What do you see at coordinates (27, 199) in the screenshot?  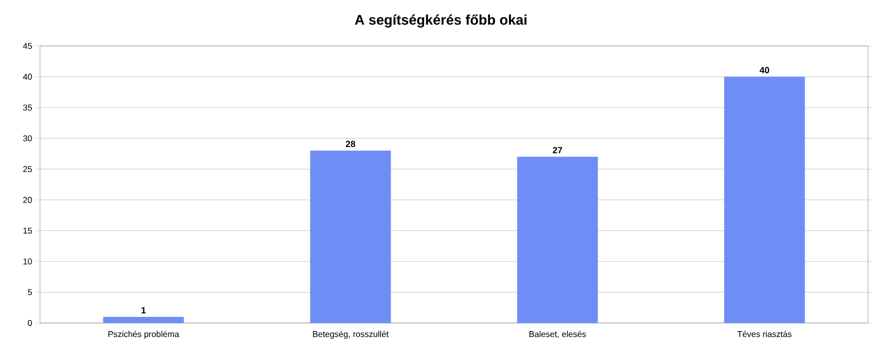 I see `y-tick-label: 20` at bounding box center [27, 199].